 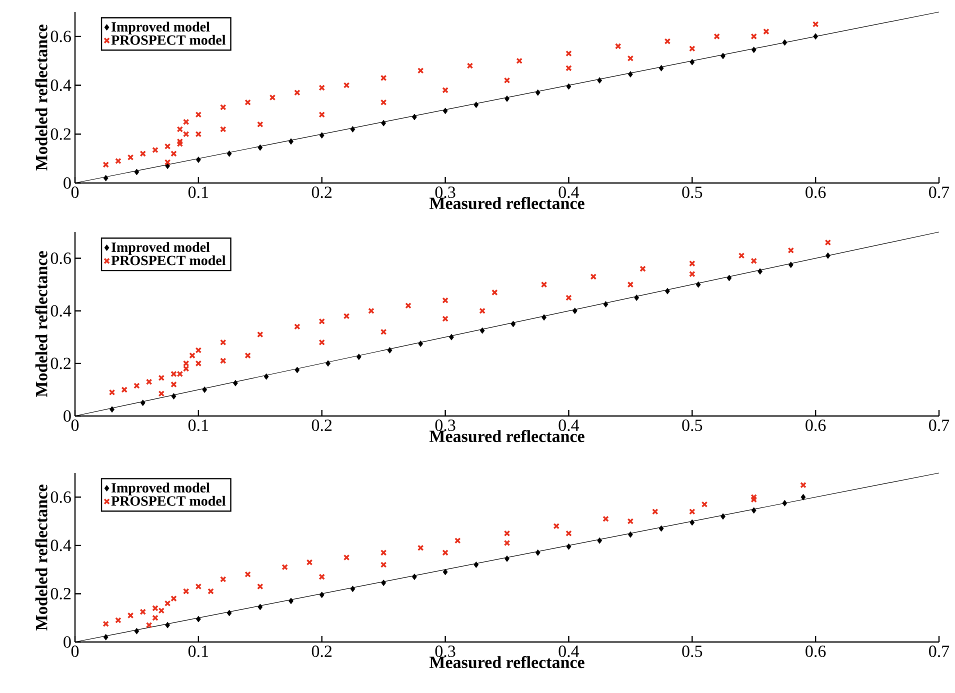 What do you see at coordinates (60, 36) in the screenshot?
I see `y-tick-label: 0.6` at bounding box center [60, 36].